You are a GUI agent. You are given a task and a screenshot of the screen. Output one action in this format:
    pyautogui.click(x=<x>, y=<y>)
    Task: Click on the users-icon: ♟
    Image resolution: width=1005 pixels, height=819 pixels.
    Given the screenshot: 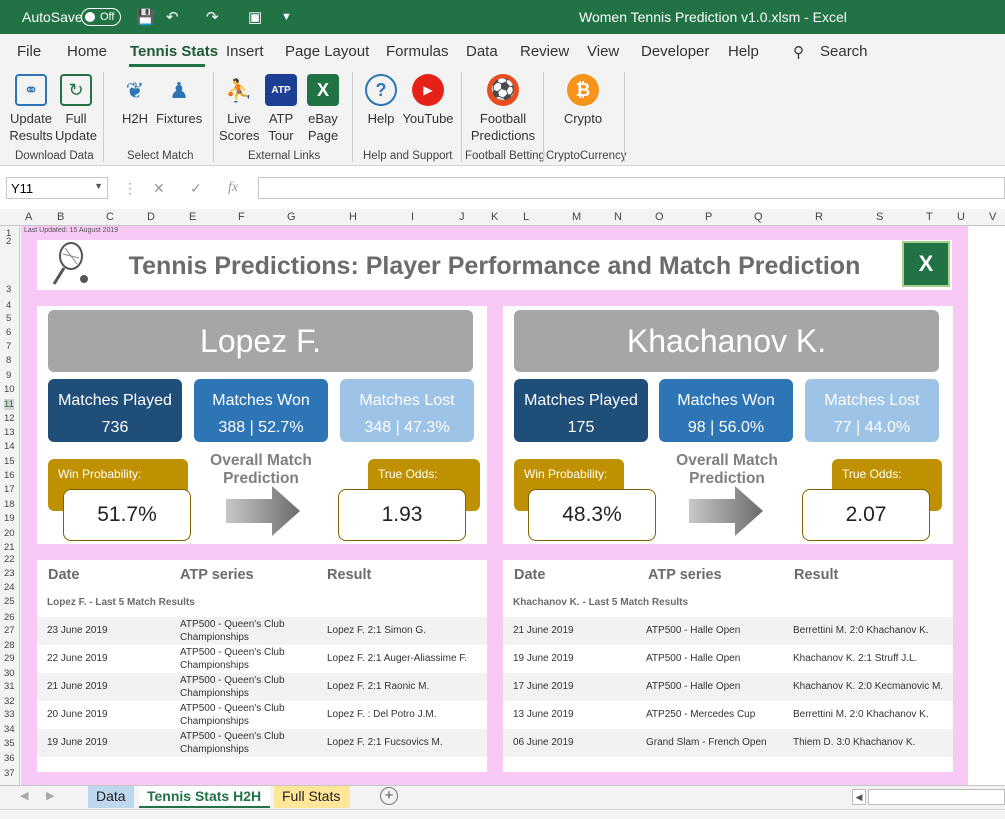 What is the action you would take?
    pyautogui.click(x=179, y=90)
    